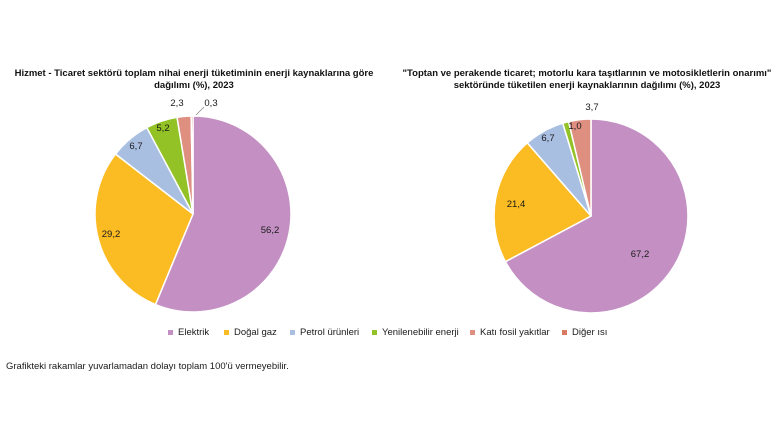 The image size is (780, 440). What do you see at coordinates (135, 146) in the screenshot?
I see `pie1-data-label: 6,7` at bounding box center [135, 146].